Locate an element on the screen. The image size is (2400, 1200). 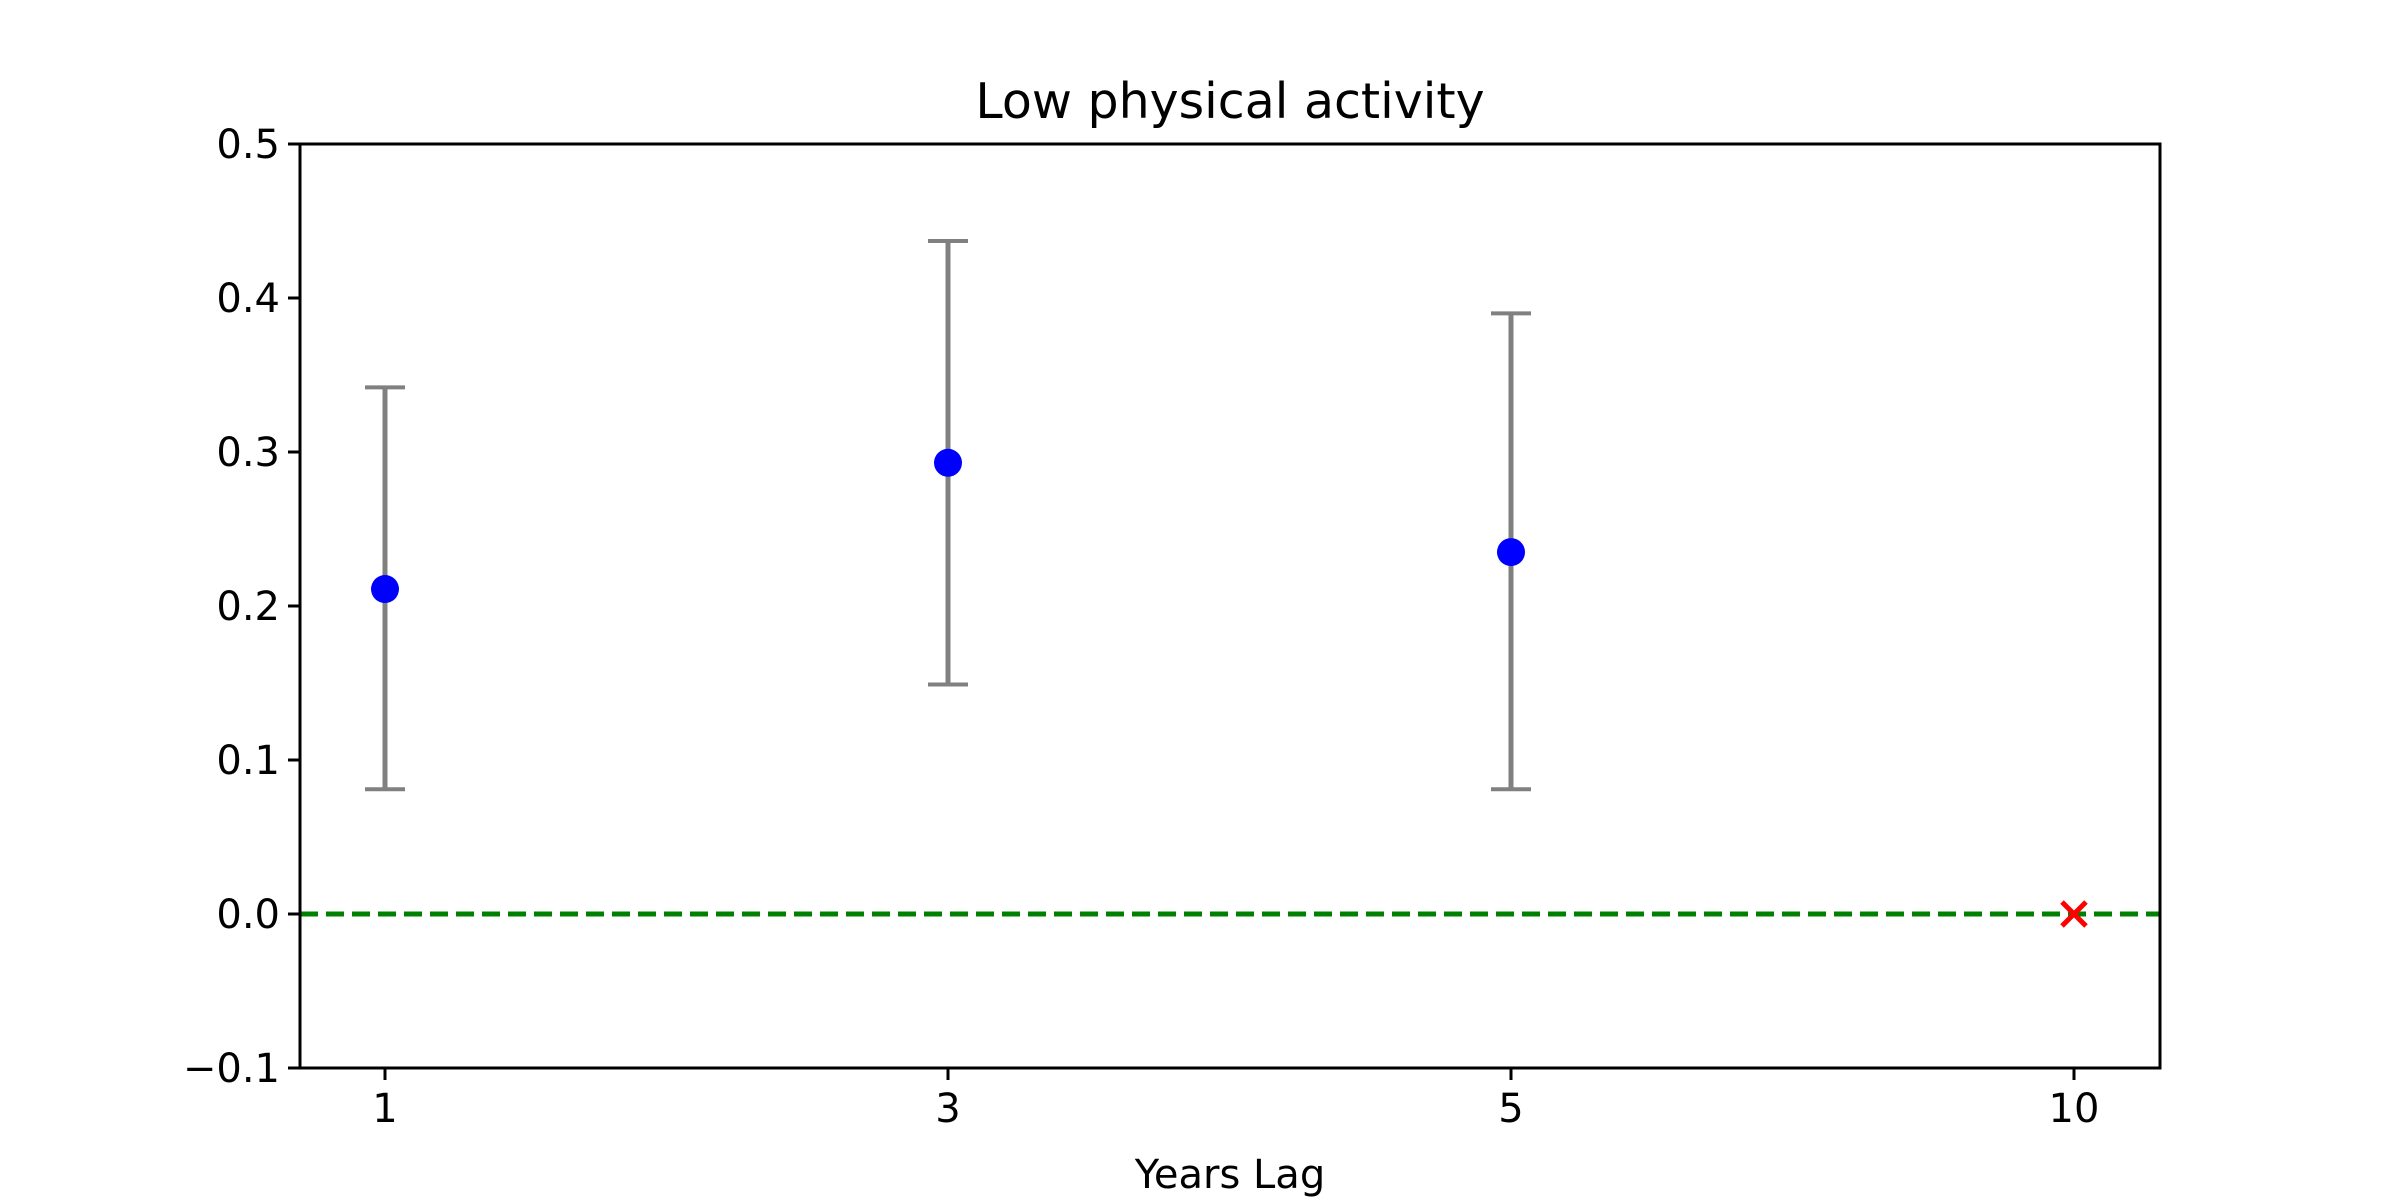
y-axis: −0.1 0.0 0.1 0.2 0.3 0.4 0.5 is located at coordinates (241, 607).